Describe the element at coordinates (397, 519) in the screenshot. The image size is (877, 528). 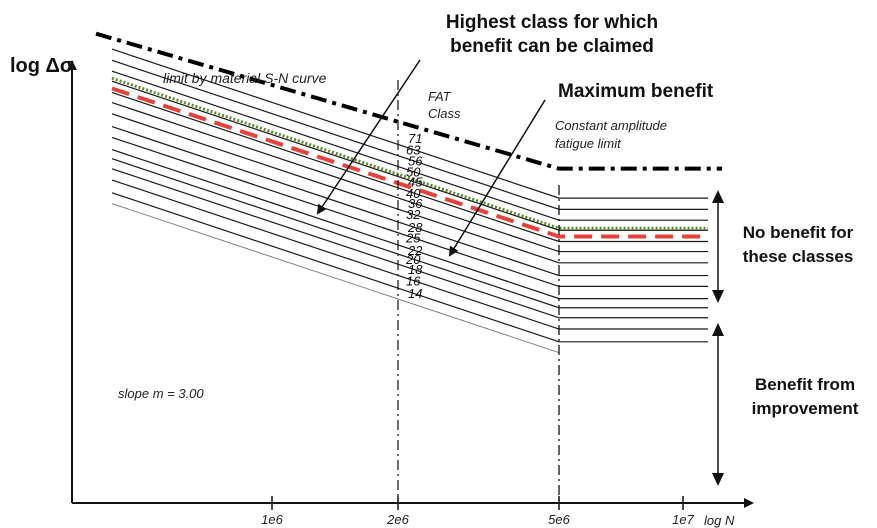
I see `x-tick-label-2e6: 2e6` at that location.